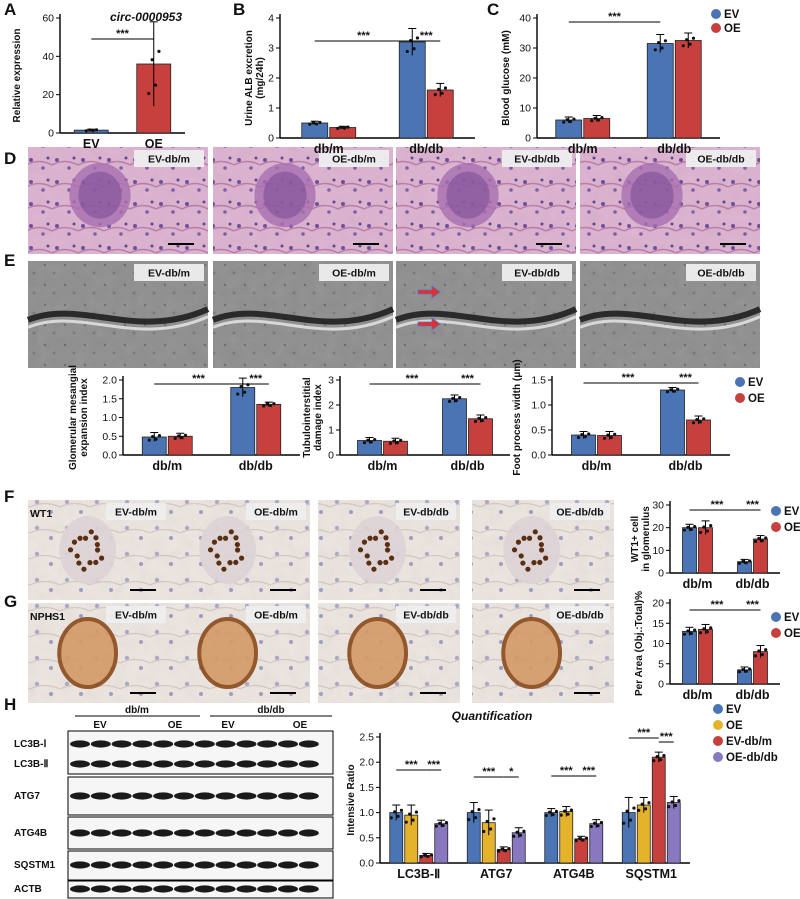  I want to click on image-label: OE-db/db, so click(720, 160).